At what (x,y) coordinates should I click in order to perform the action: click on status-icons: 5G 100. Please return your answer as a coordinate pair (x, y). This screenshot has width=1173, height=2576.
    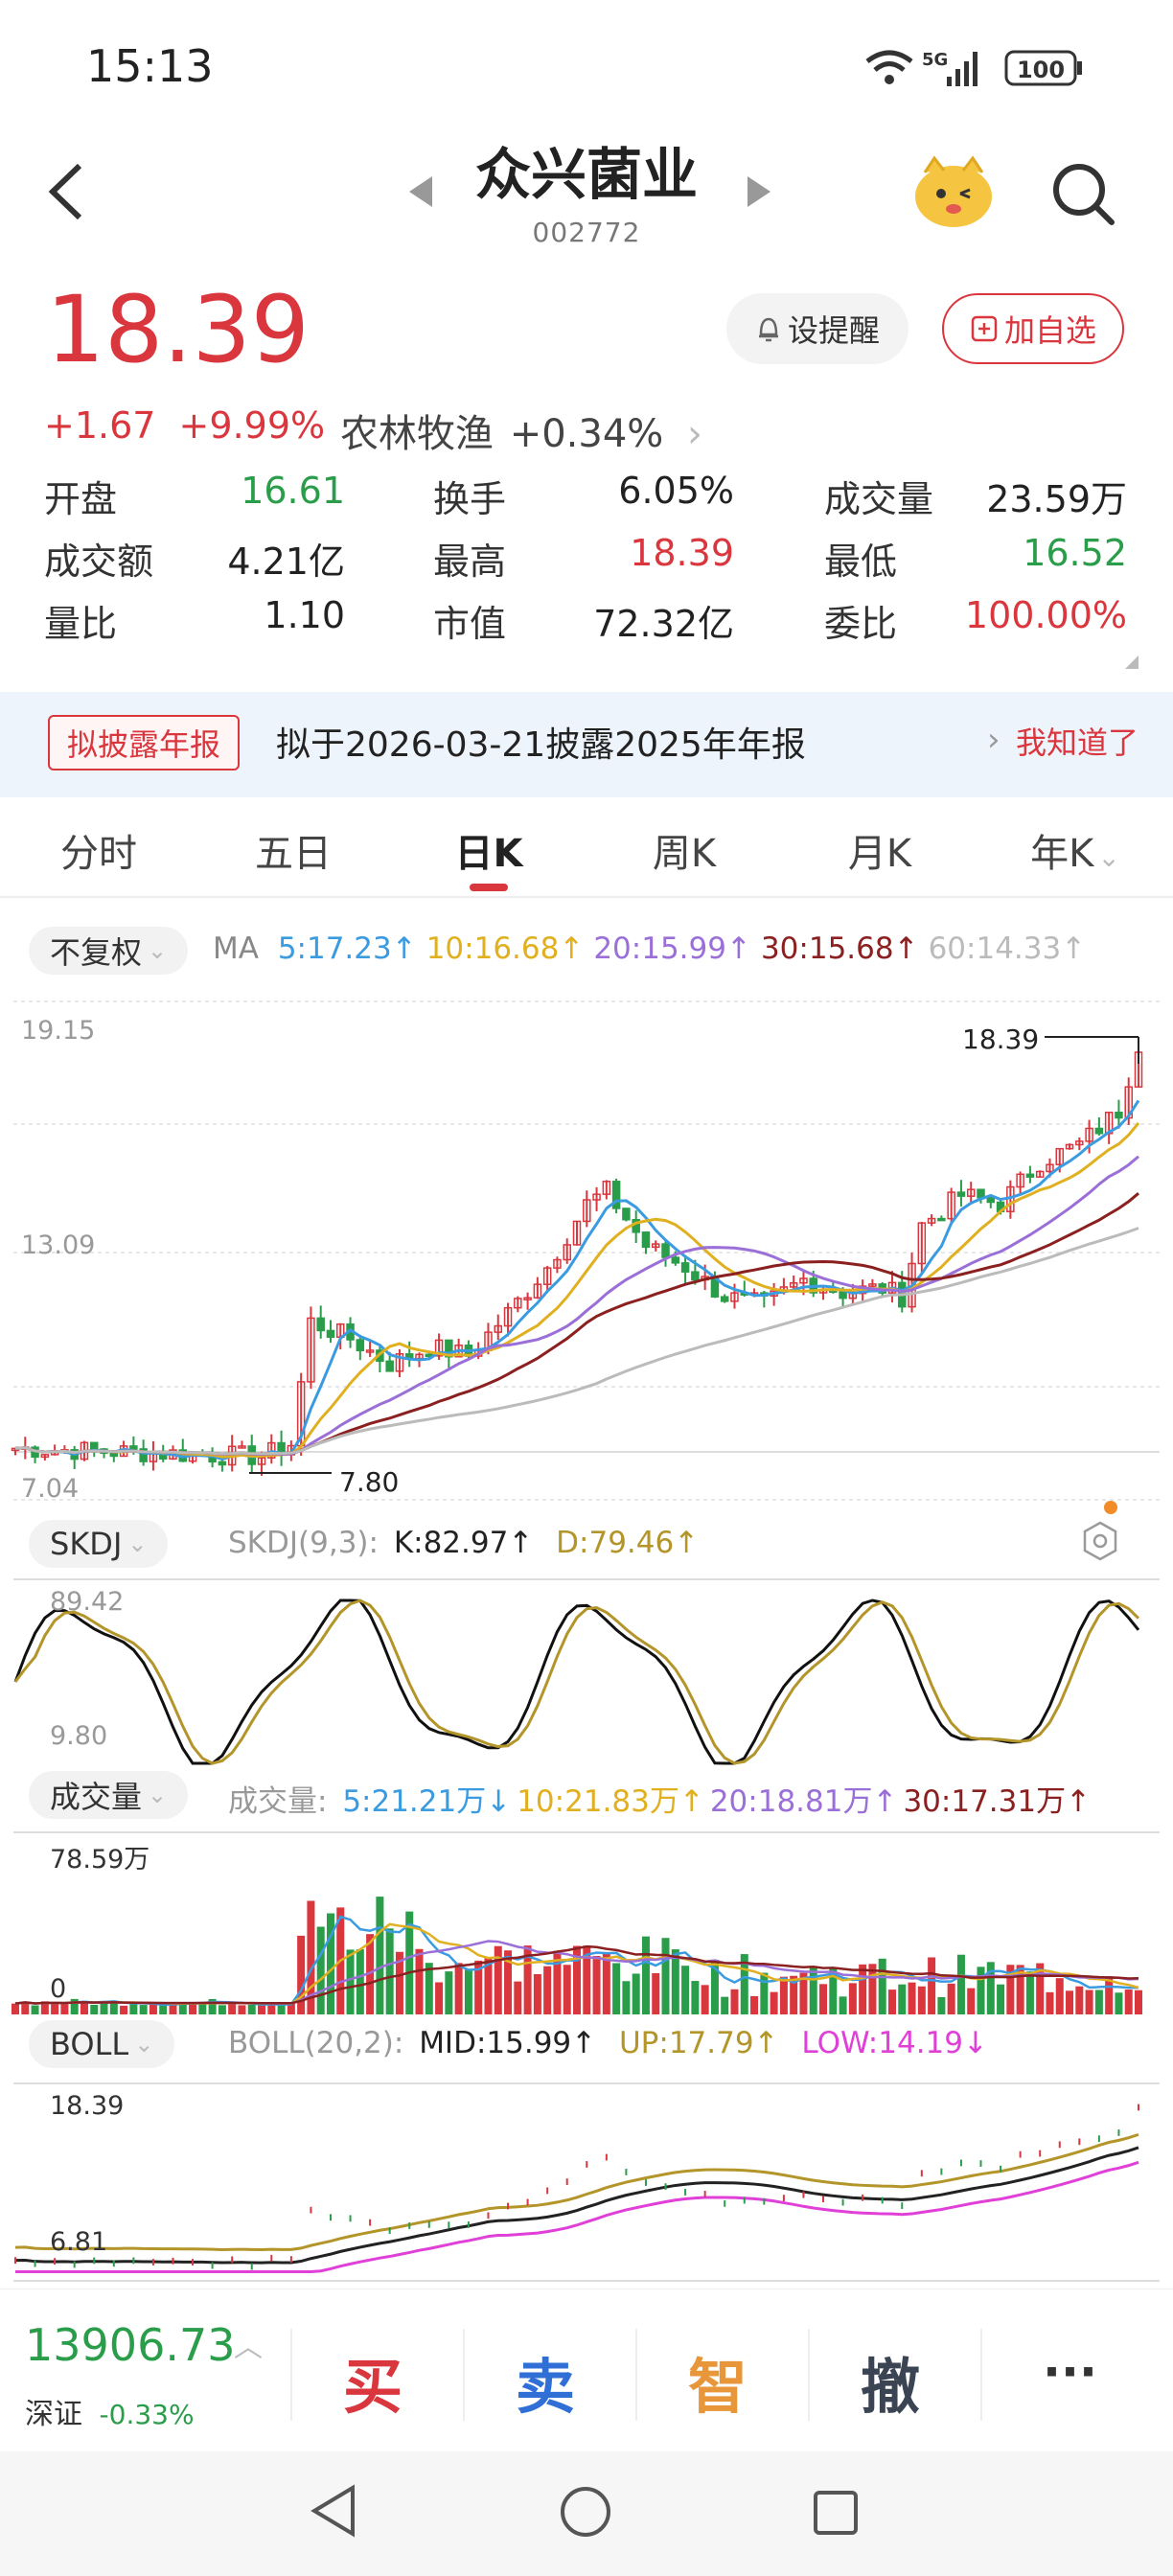
    Looking at the image, I should click on (973, 68).